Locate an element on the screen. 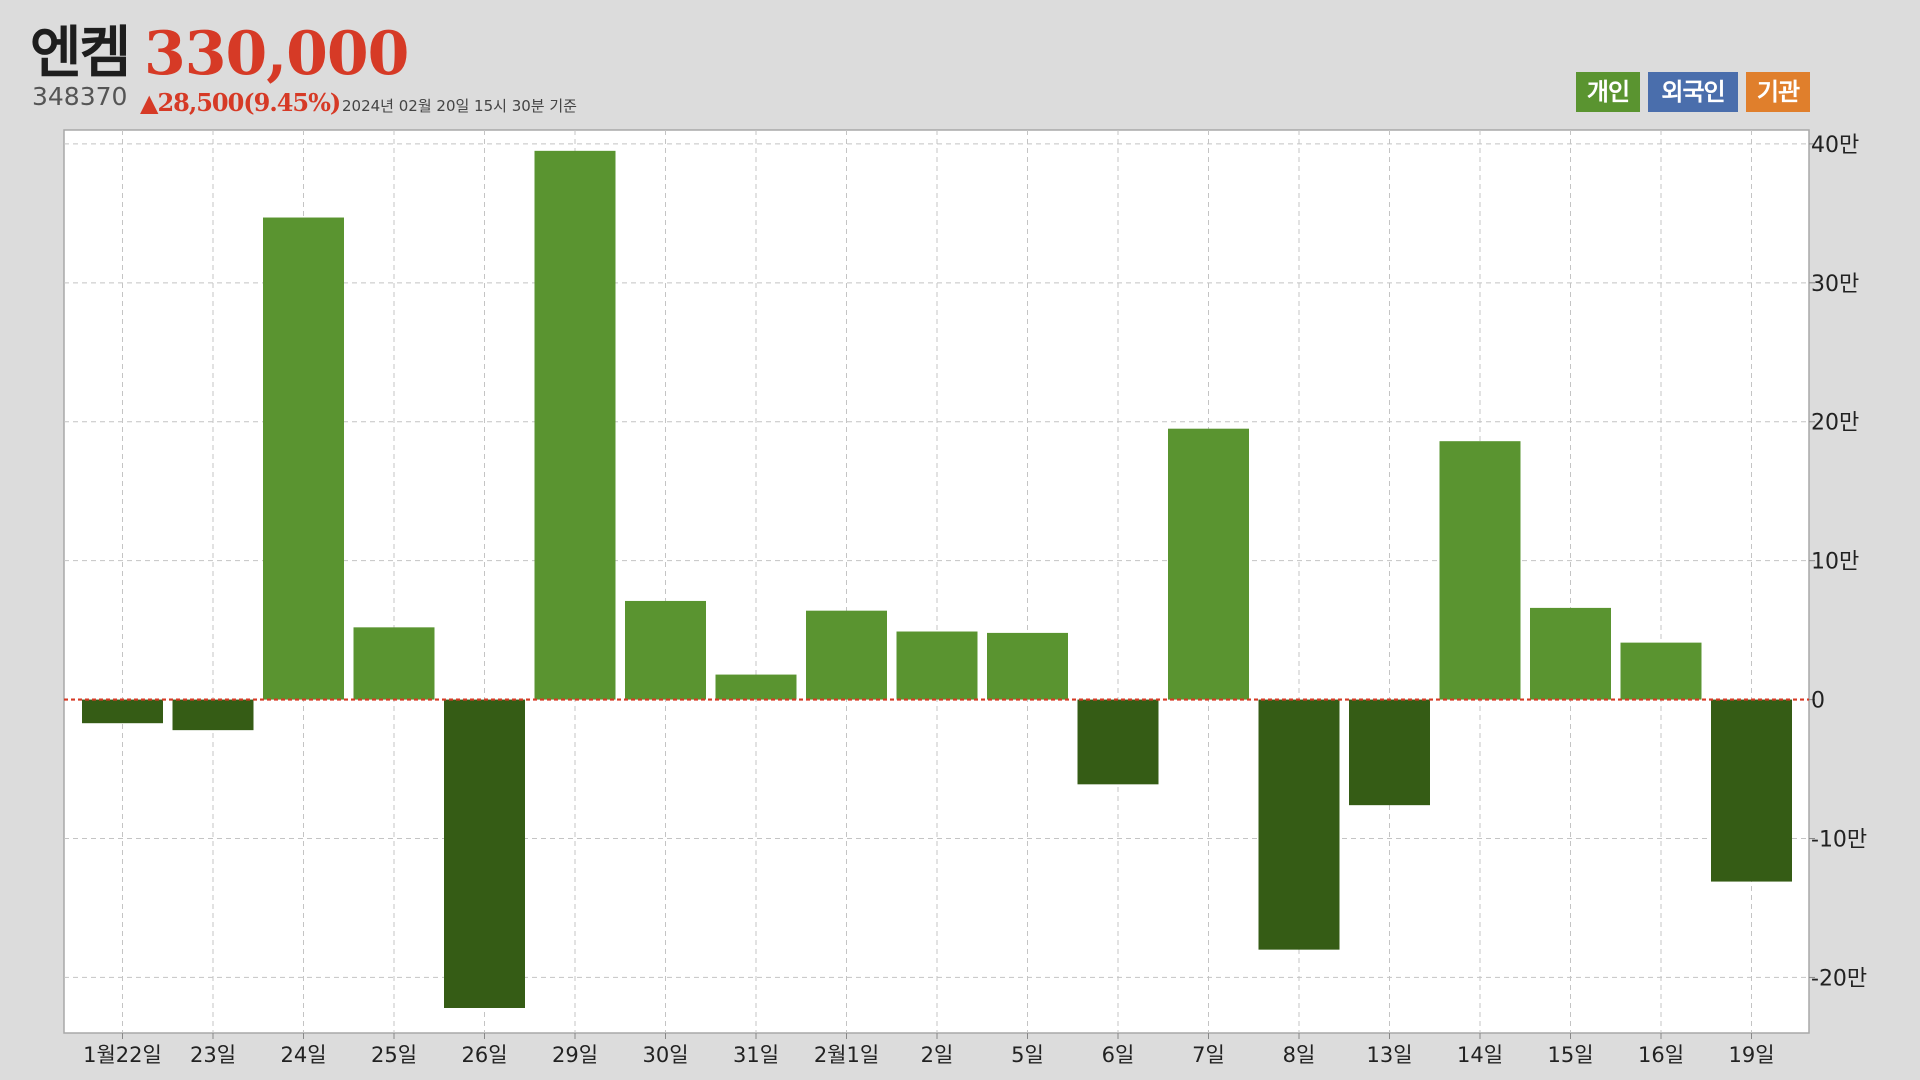  bar-5일 is located at coordinates (1027, 666).